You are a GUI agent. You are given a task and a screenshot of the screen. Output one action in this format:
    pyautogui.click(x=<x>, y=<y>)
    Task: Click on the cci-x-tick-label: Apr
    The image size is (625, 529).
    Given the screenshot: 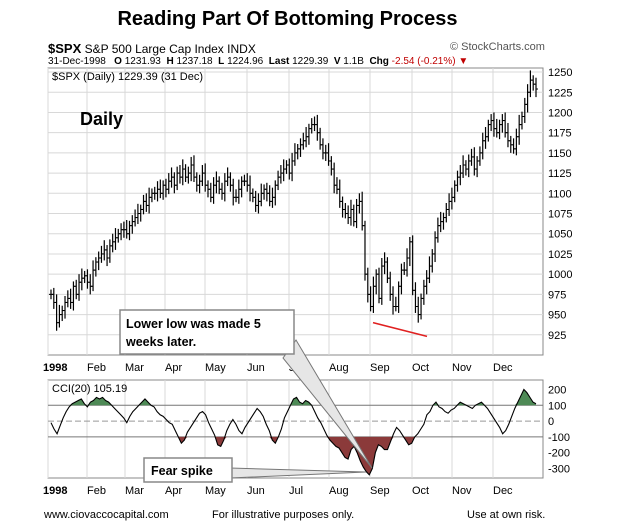 What is the action you would take?
    pyautogui.click(x=173, y=491)
    